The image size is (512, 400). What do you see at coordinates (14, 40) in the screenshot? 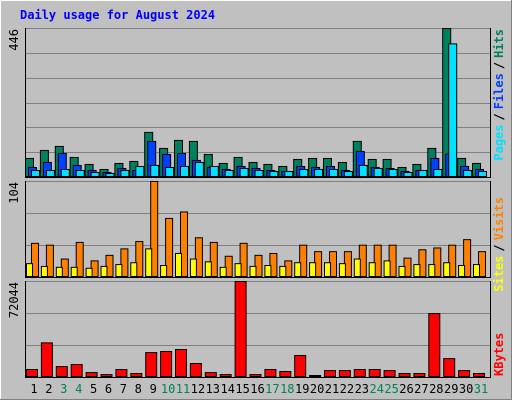
I see `y-tick-label: 446` at bounding box center [14, 40].